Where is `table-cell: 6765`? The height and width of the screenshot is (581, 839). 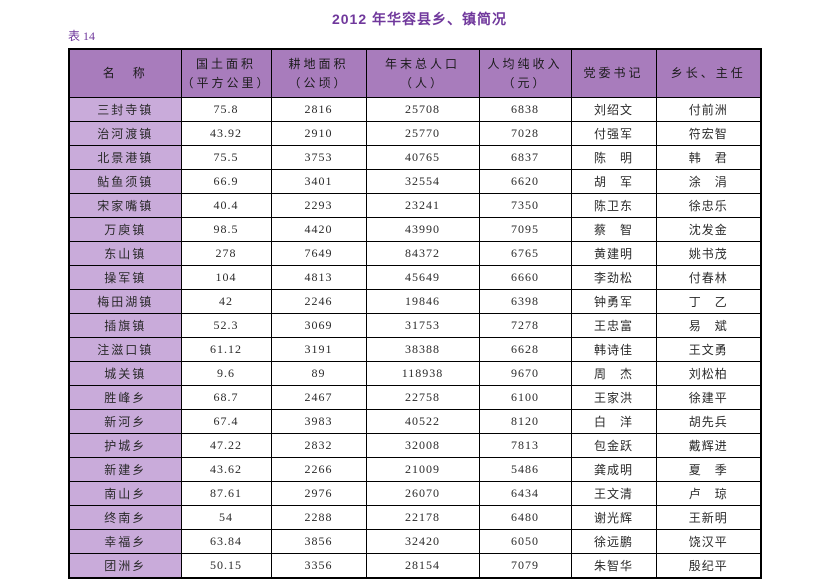
table-cell: 6765 is located at coordinates (525, 253).